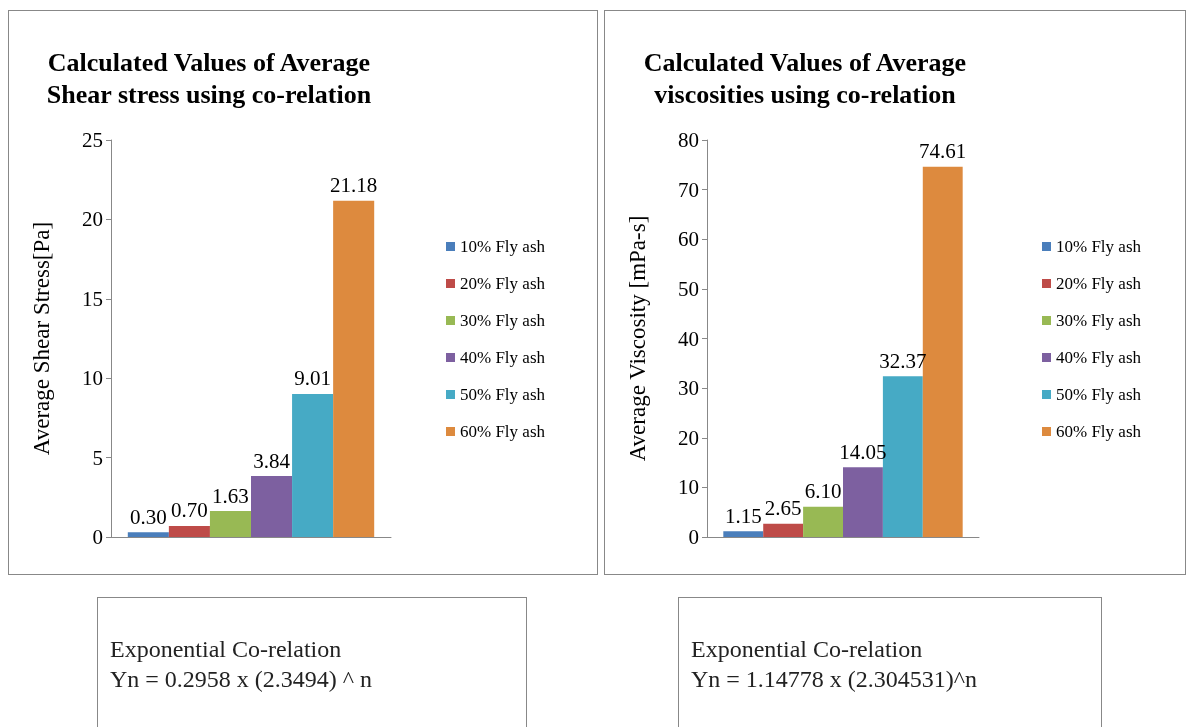 The width and height of the screenshot is (1186, 727). What do you see at coordinates (209, 78) in the screenshot?
I see `chart-title: Calculated Values of Average Shear stress using co-relation` at bounding box center [209, 78].